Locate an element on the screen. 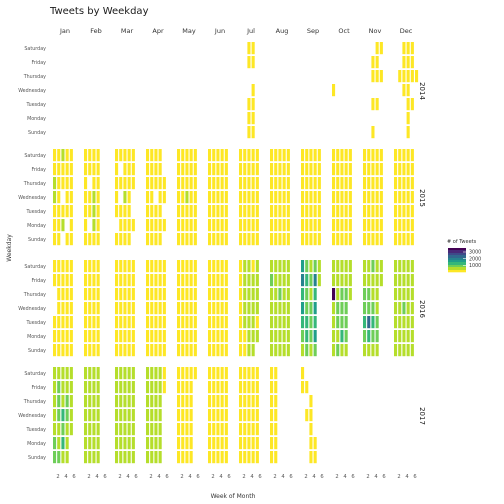  month-label-sep: Sep is located at coordinates (313, 31).